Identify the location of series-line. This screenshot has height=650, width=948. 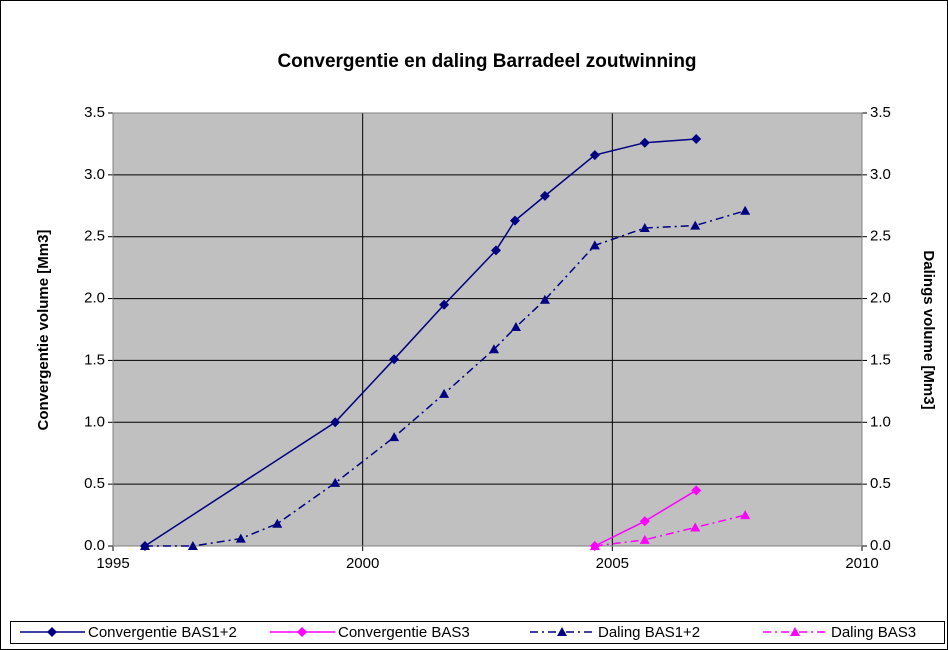
(670, 530).